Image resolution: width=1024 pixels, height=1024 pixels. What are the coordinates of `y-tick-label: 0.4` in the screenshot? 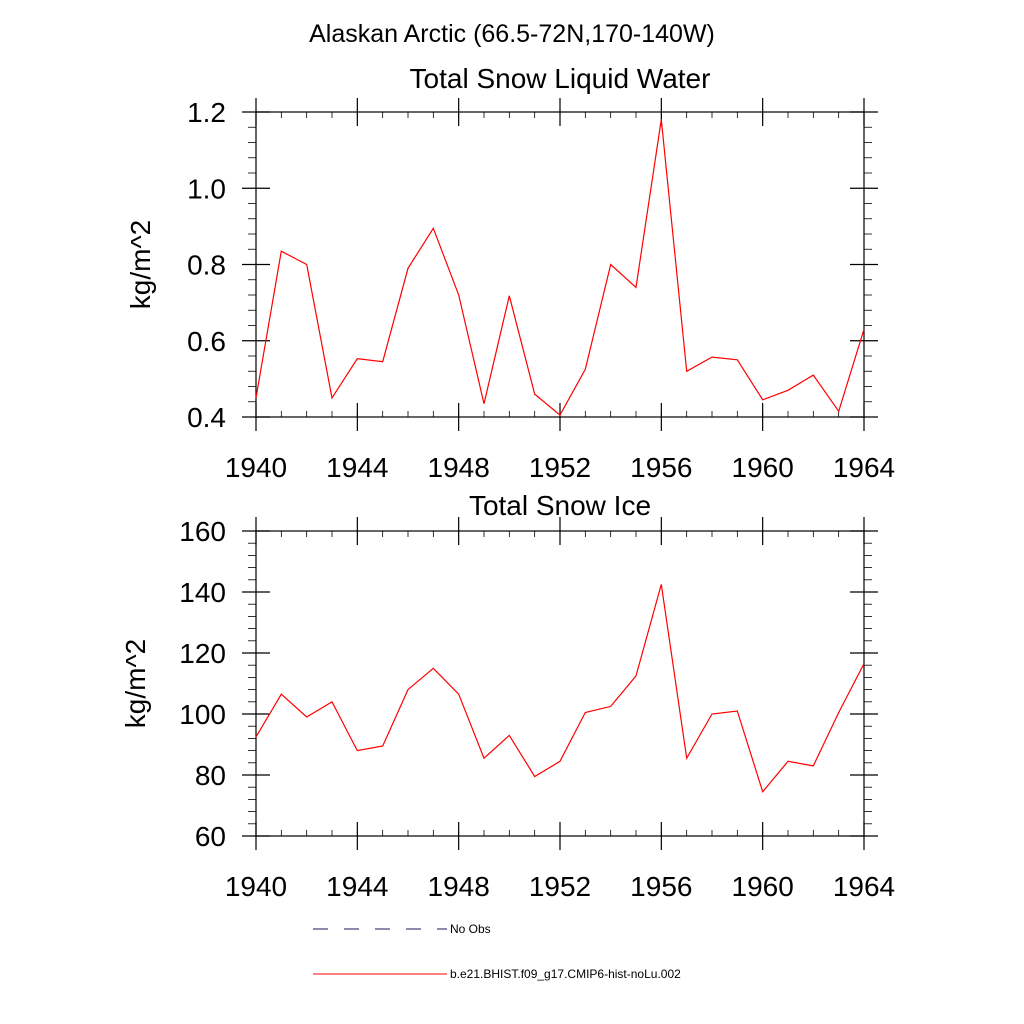 It's located at (206, 417).